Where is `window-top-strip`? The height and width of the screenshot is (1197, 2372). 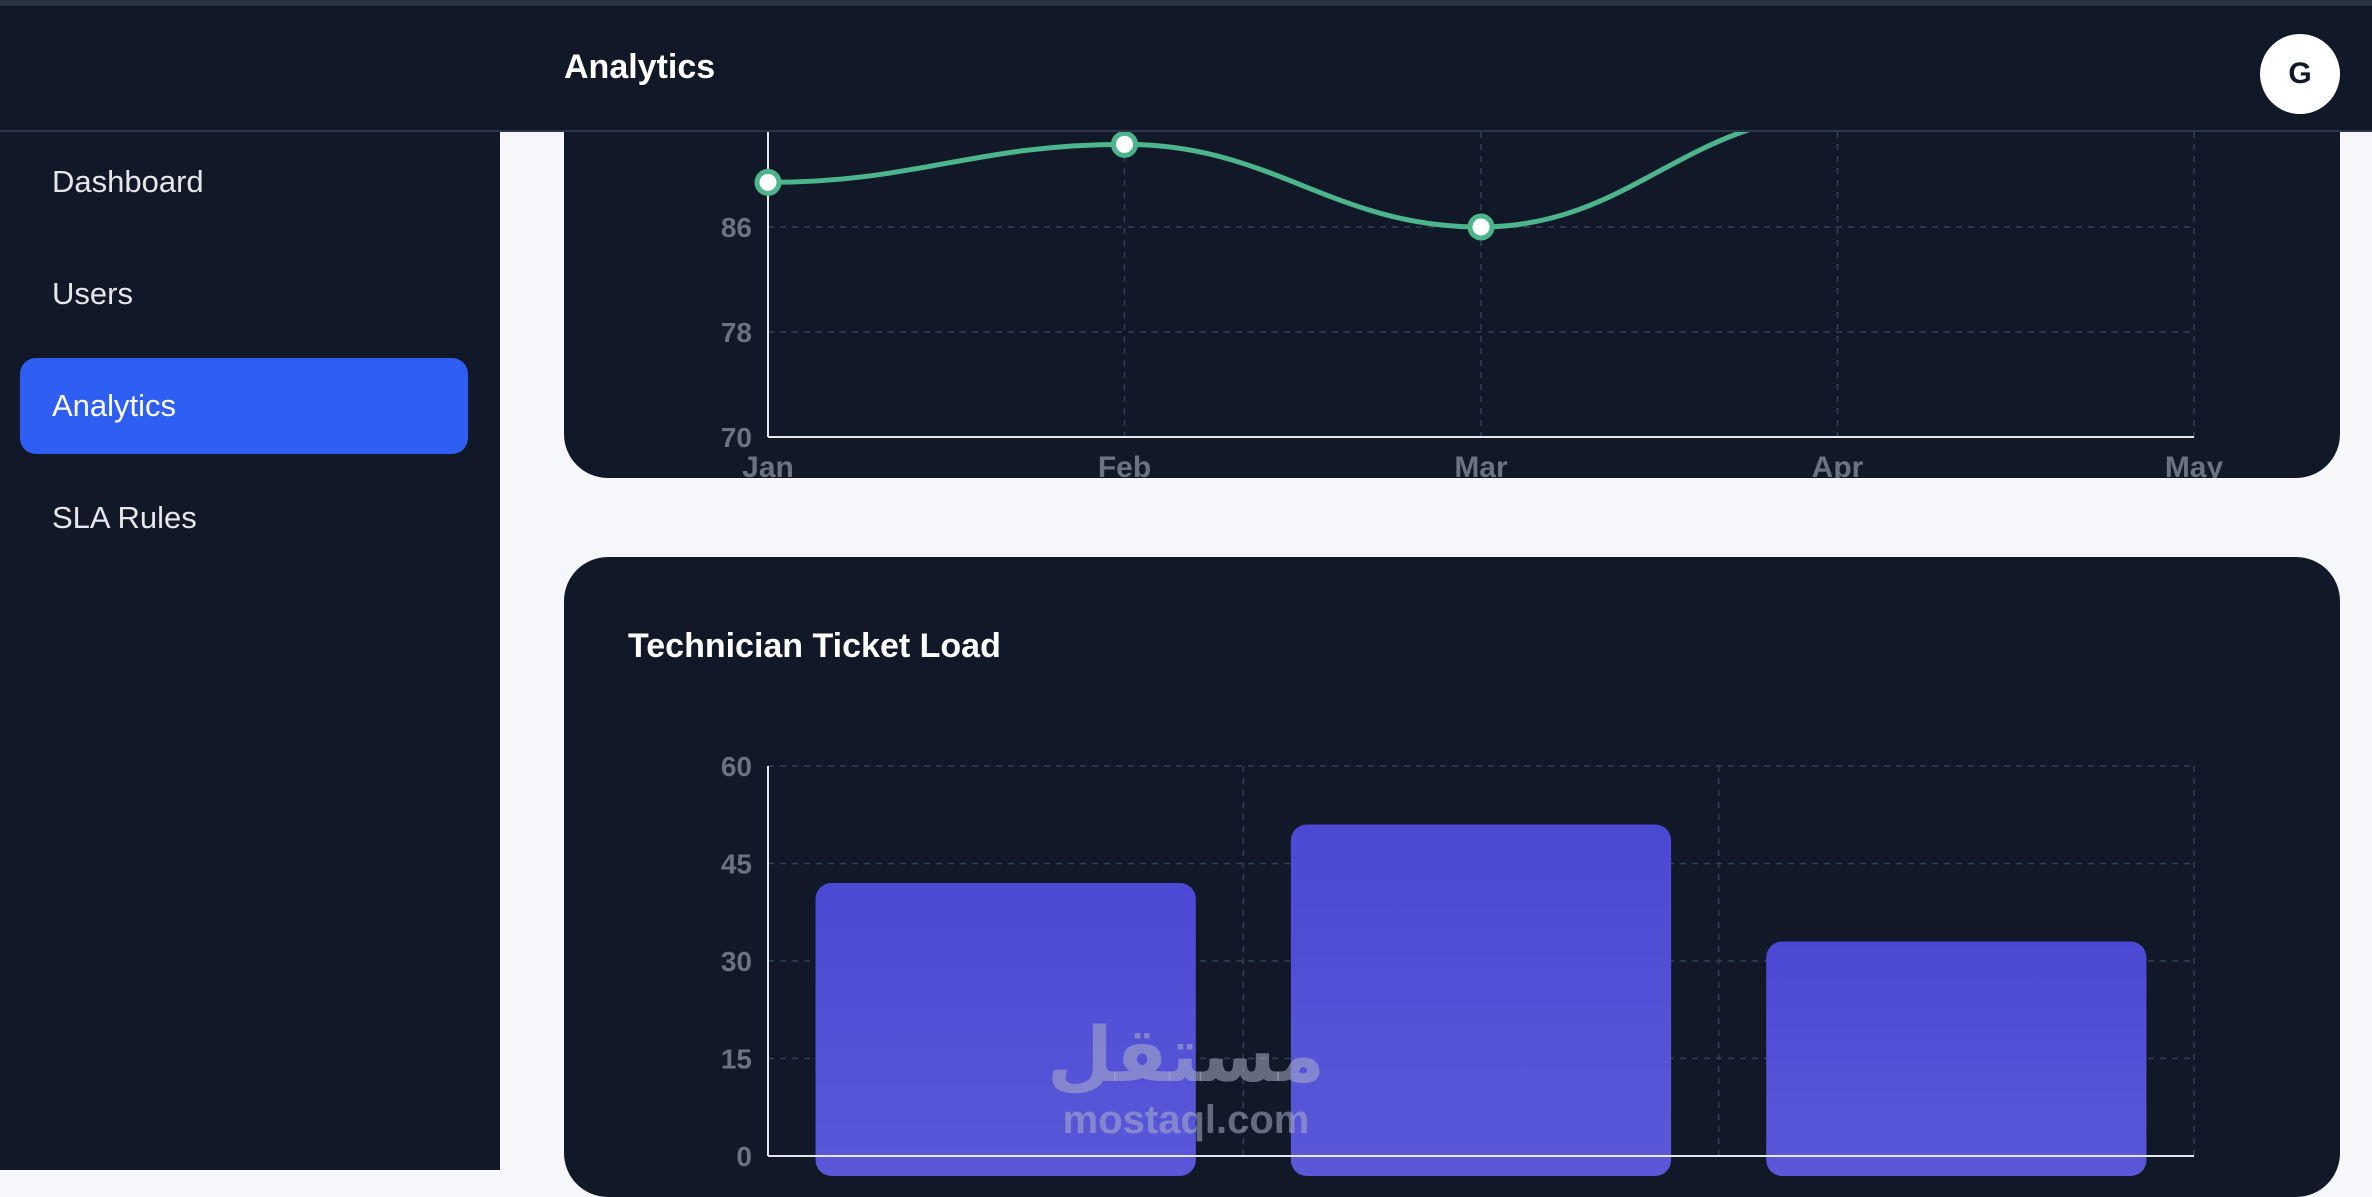
window-top-strip is located at coordinates (1186, 3).